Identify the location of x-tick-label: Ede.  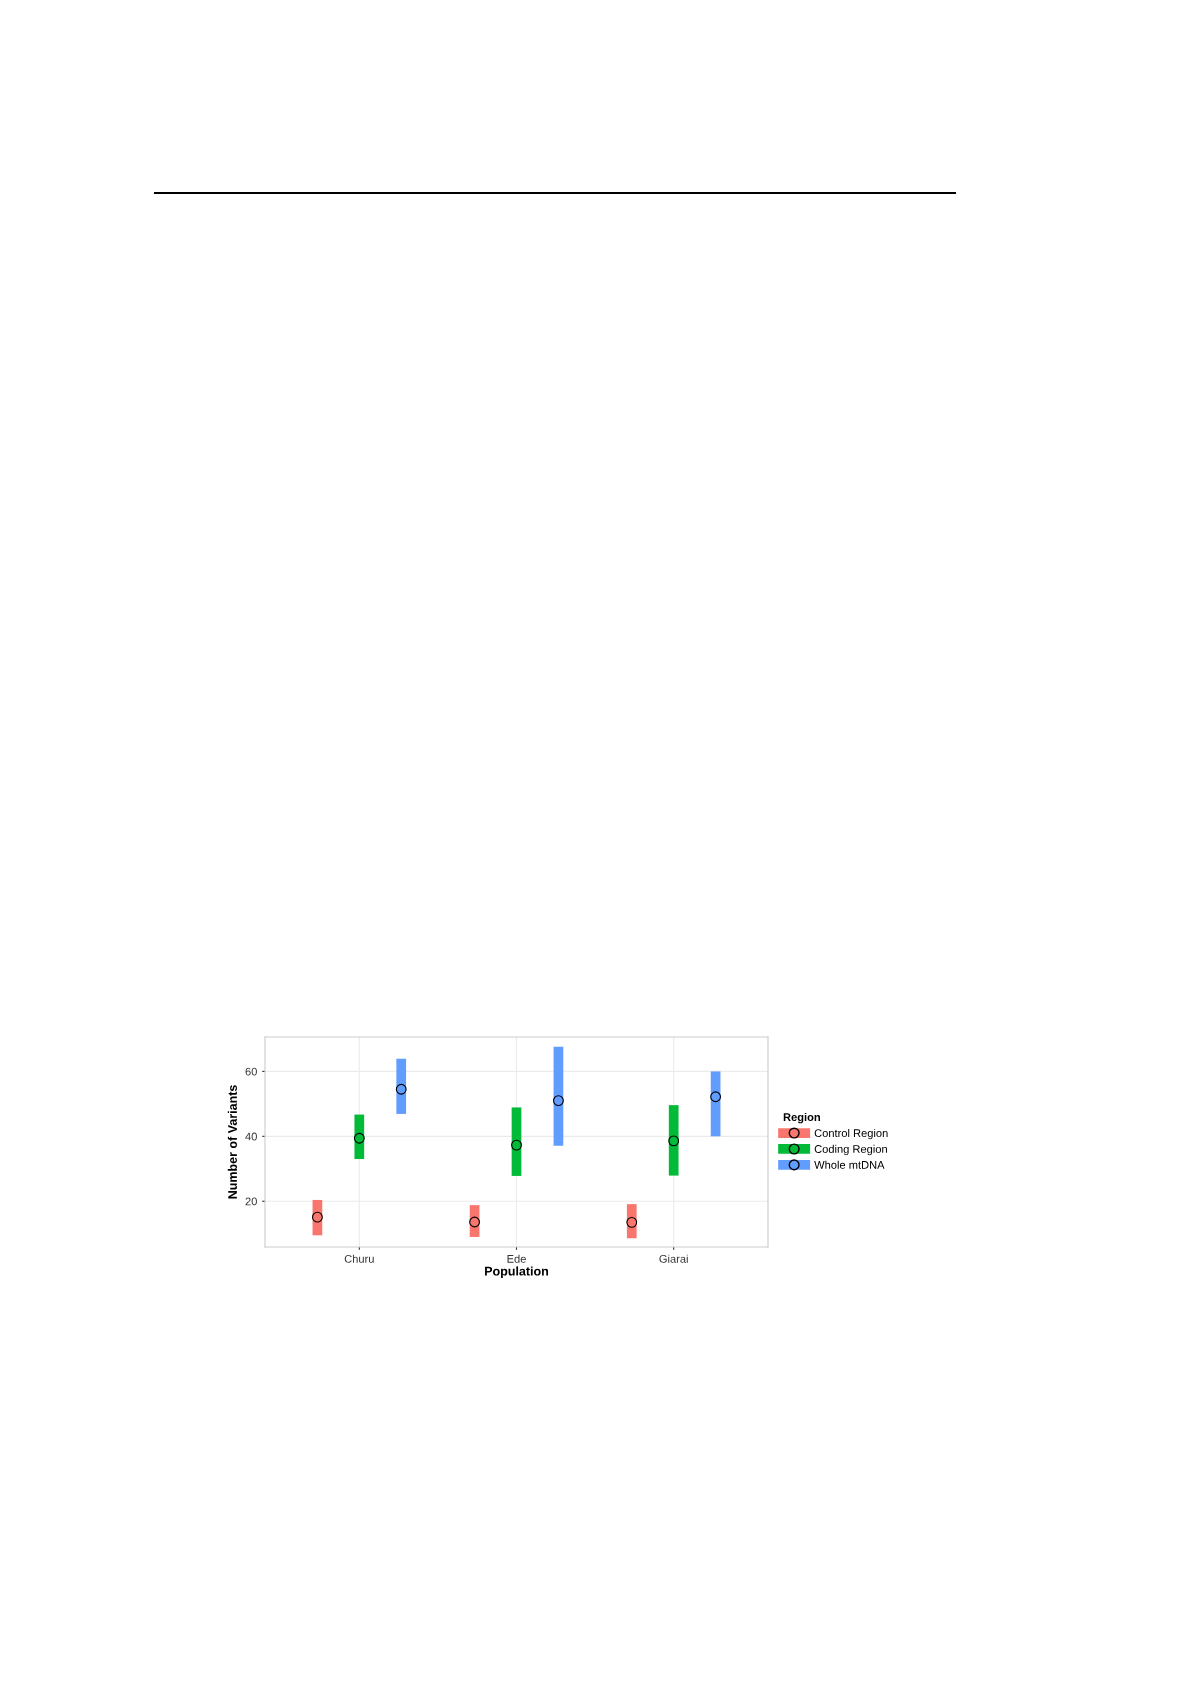
(516, 1258).